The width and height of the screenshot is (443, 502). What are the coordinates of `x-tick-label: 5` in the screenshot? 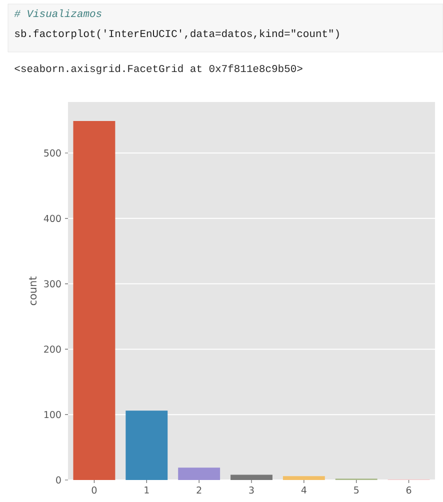 It's located at (356, 490).